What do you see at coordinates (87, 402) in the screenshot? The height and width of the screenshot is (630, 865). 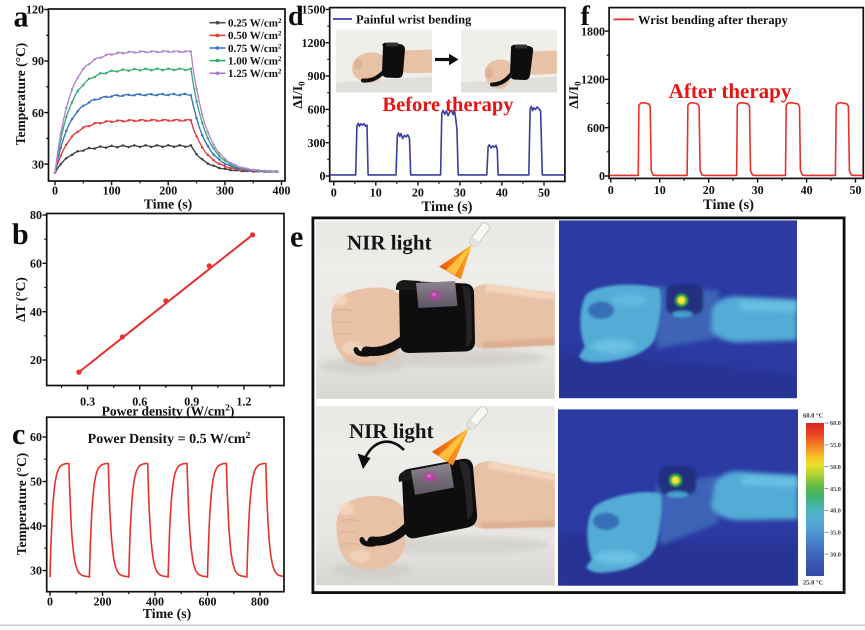 I see `svg-text: 0.3` at bounding box center [87, 402].